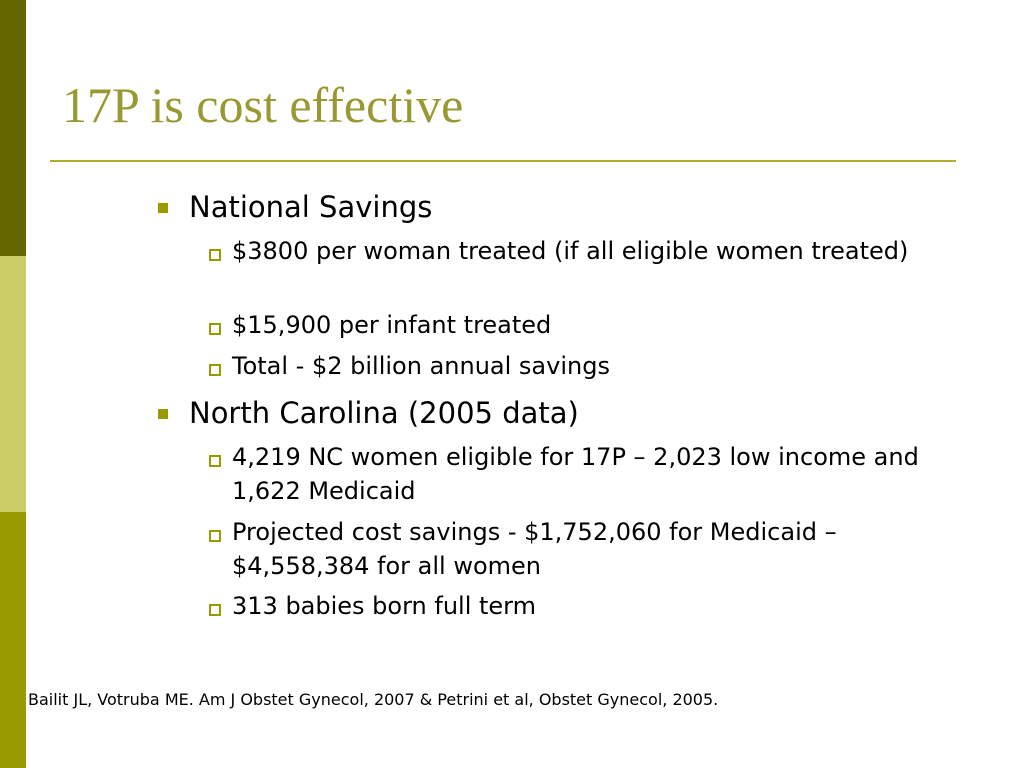 The width and height of the screenshot is (1024, 768). I want to click on list-item: 313 babies born full term, so click(384, 606).